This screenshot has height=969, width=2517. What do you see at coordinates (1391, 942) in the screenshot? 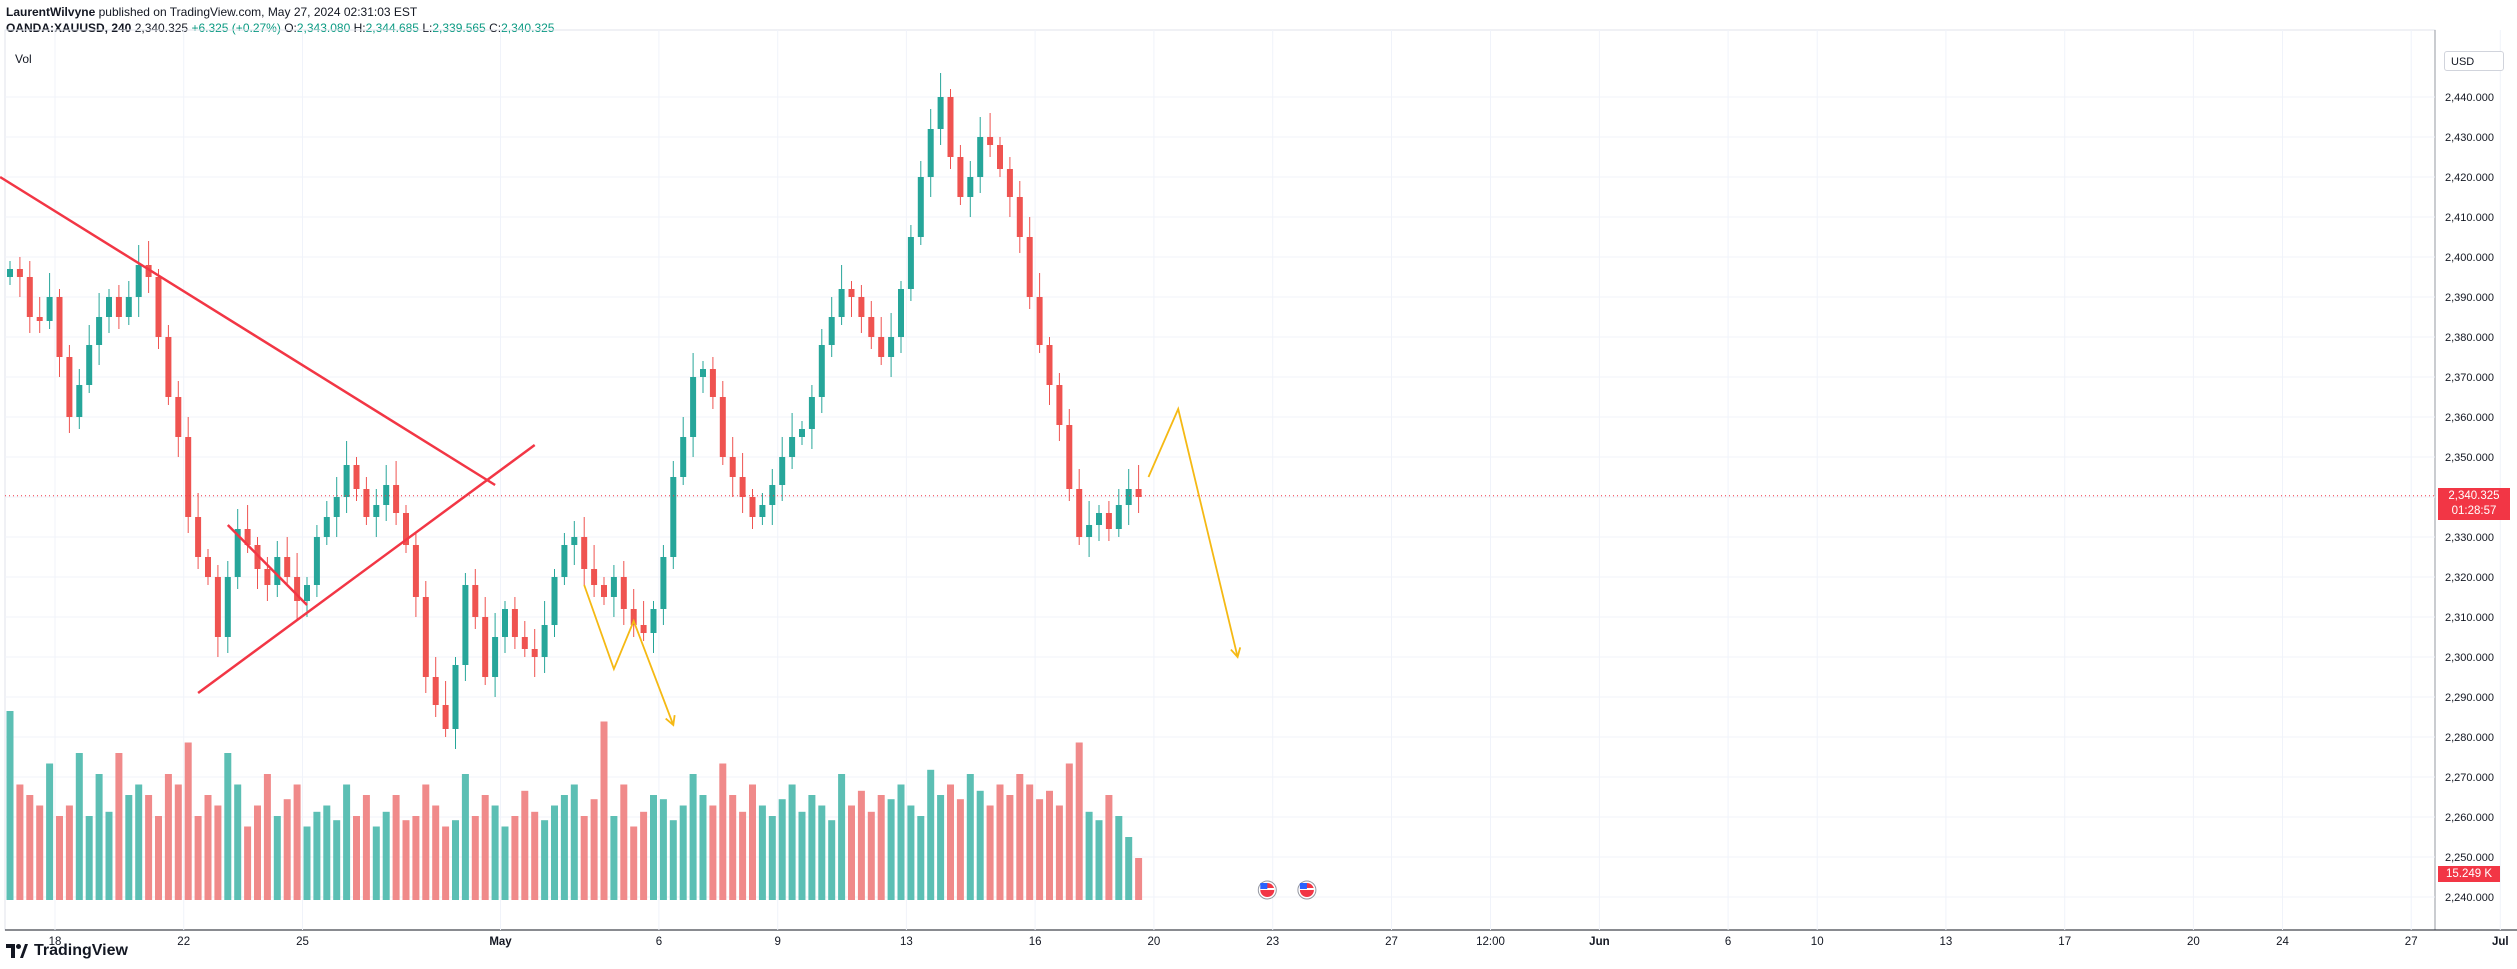
I see `x-tick-label: 27` at bounding box center [1391, 942].